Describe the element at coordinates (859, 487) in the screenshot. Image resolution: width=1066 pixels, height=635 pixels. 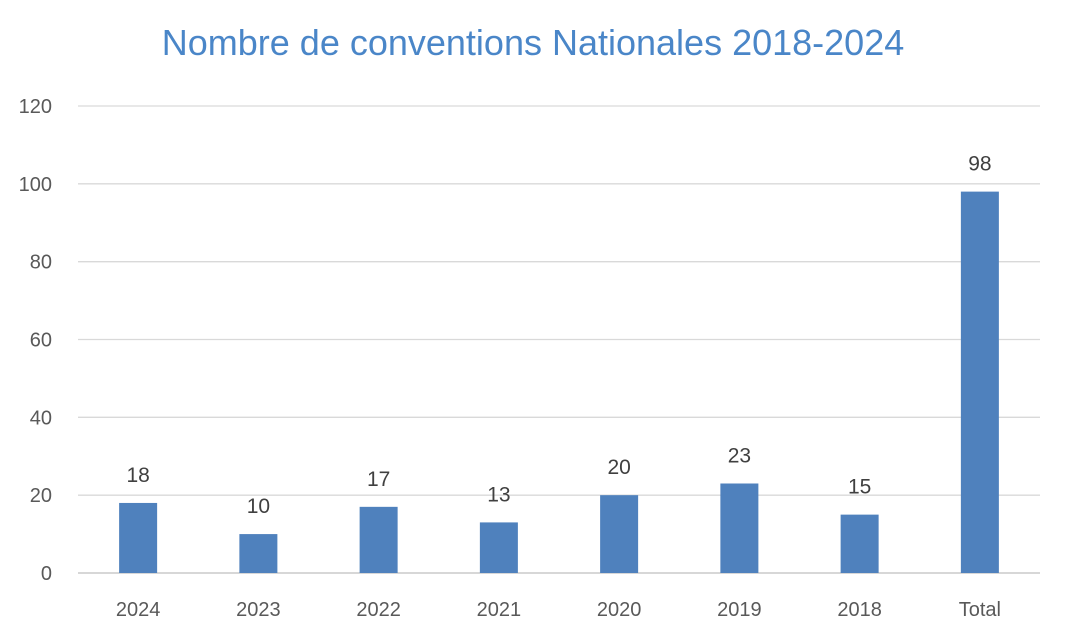
I see `data-label: 15` at that location.